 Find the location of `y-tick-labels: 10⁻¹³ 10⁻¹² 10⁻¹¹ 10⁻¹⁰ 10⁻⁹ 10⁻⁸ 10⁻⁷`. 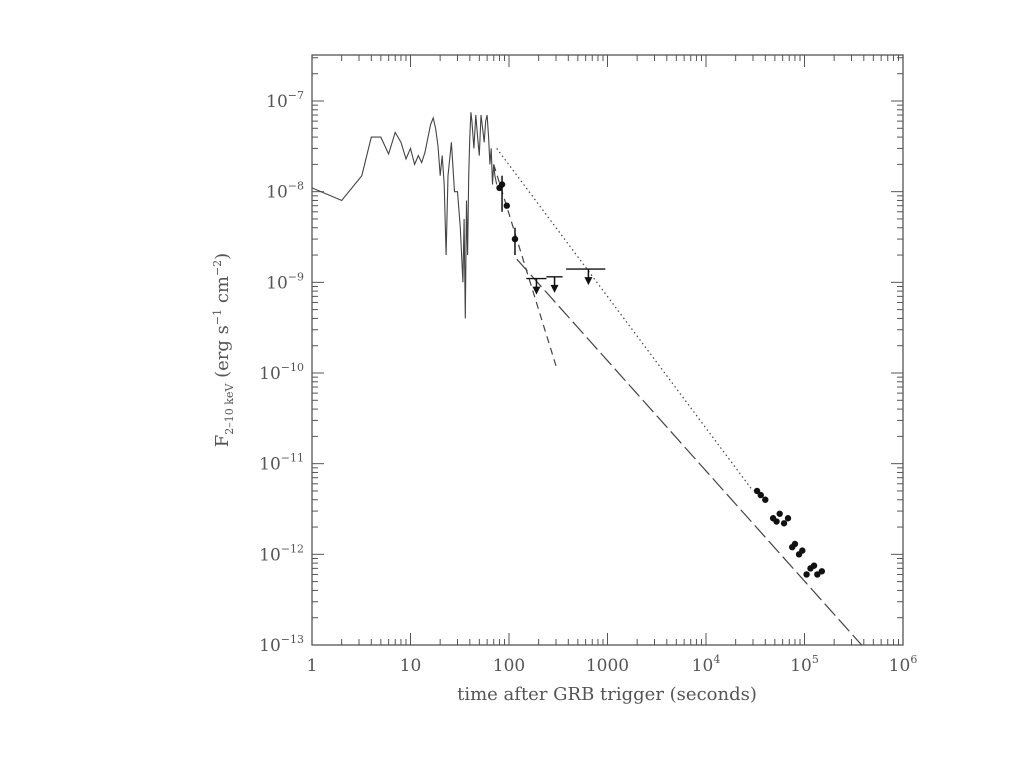

y-tick-labels: 10⁻¹³ 10⁻¹² 10⁻¹¹ 10⁻¹⁰ 10⁻⁹ 10⁻⁸ 10⁻⁷ is located at coordinates (281, 372).